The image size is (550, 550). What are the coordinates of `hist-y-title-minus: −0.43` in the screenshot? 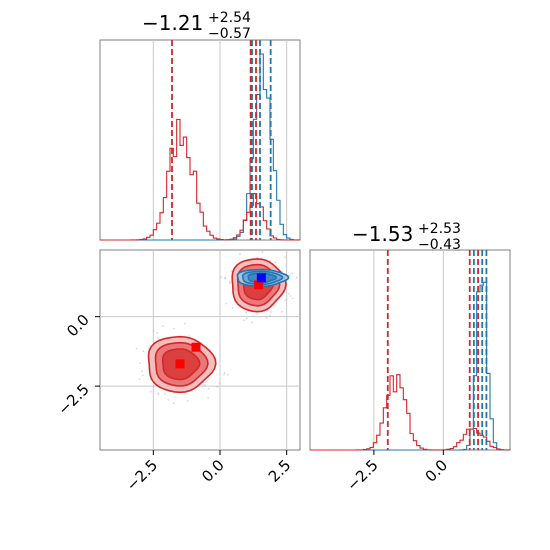 It's located at (439, 245).